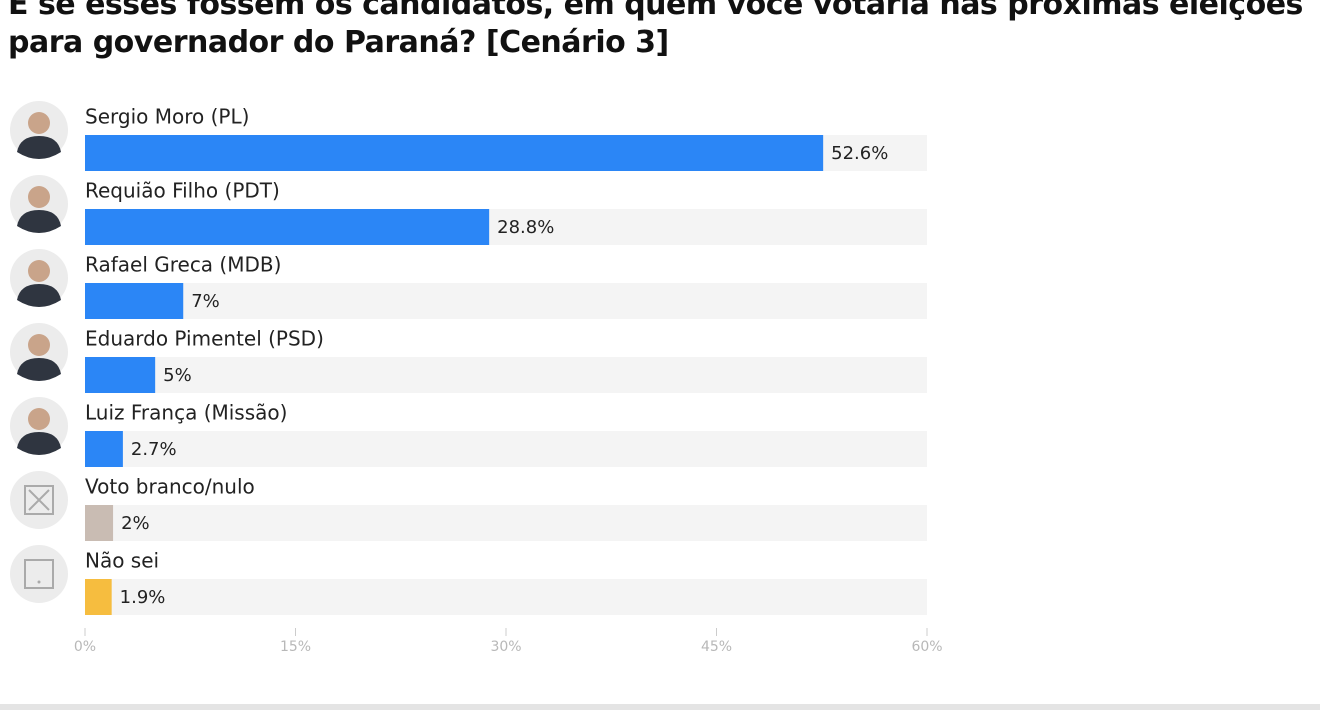  What do you see at coordinates (143, 597) in the screenshot?
I see `value-label: 1.9%` at bounding box center [143, 597].